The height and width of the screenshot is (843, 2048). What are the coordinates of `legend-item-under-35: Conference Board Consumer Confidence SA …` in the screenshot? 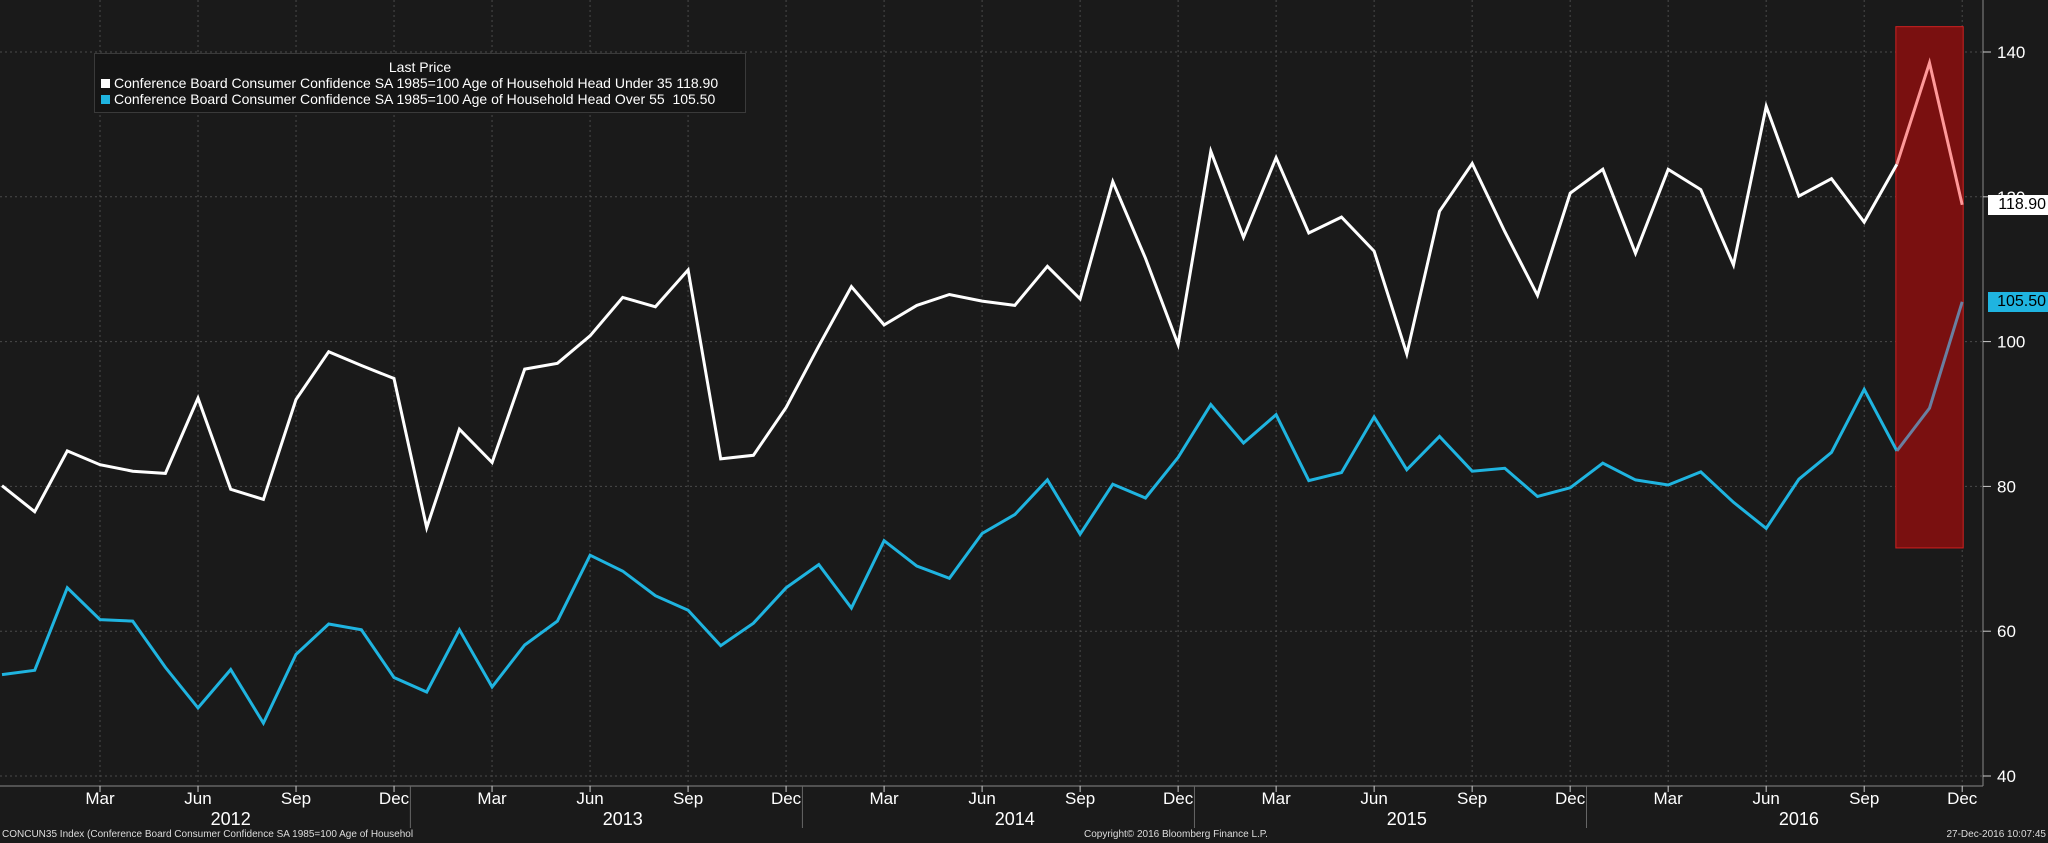 It's located at (420, 83).